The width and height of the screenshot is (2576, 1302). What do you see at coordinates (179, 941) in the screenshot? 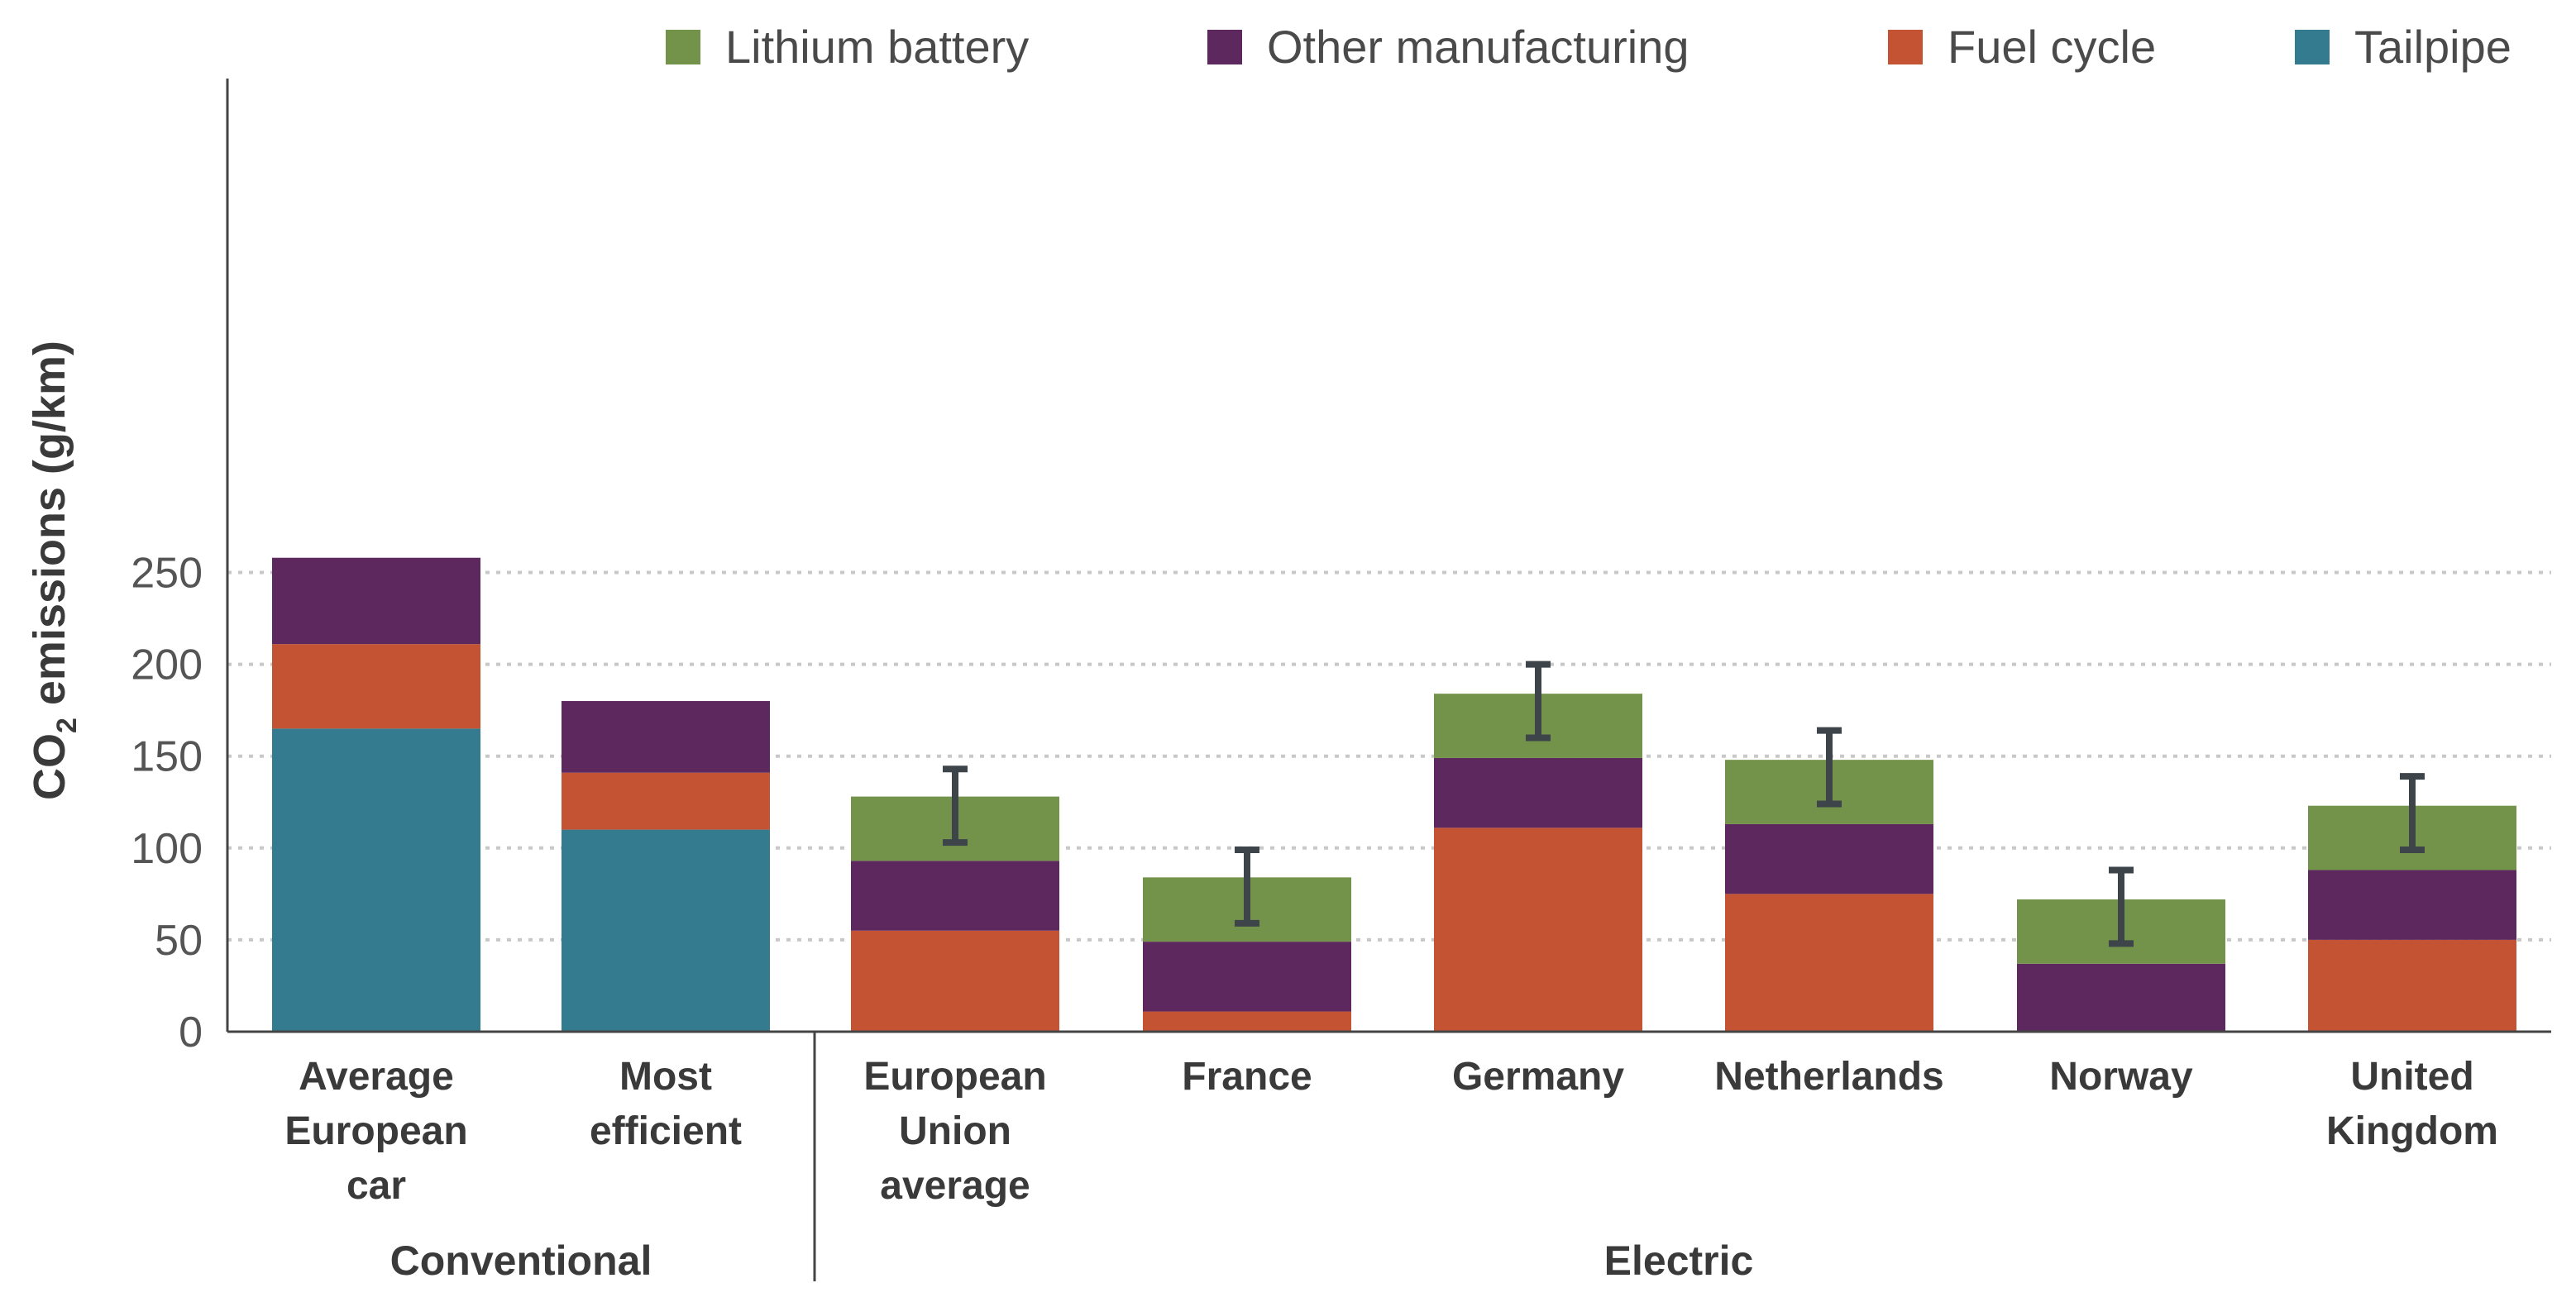
I see `y-tick-label: 50` at bounding box center [179, 941].